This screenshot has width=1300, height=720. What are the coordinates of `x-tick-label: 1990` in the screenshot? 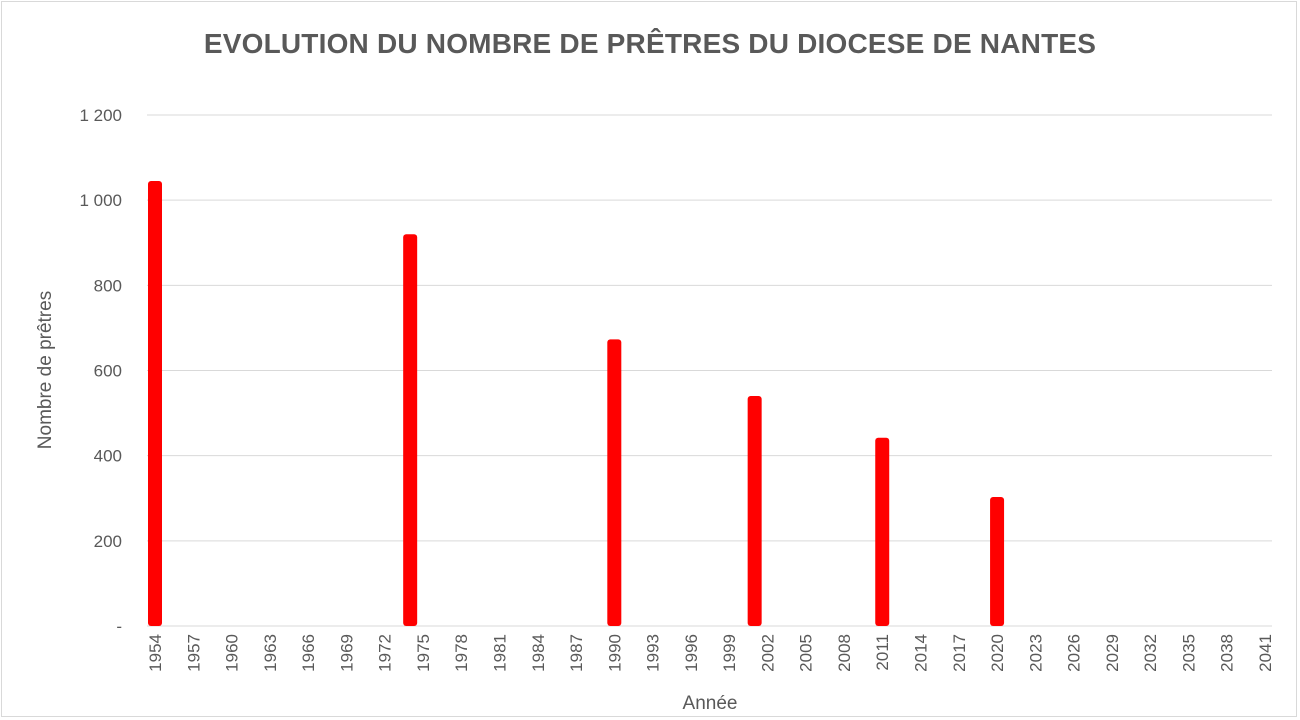 It's located at (614, 653).